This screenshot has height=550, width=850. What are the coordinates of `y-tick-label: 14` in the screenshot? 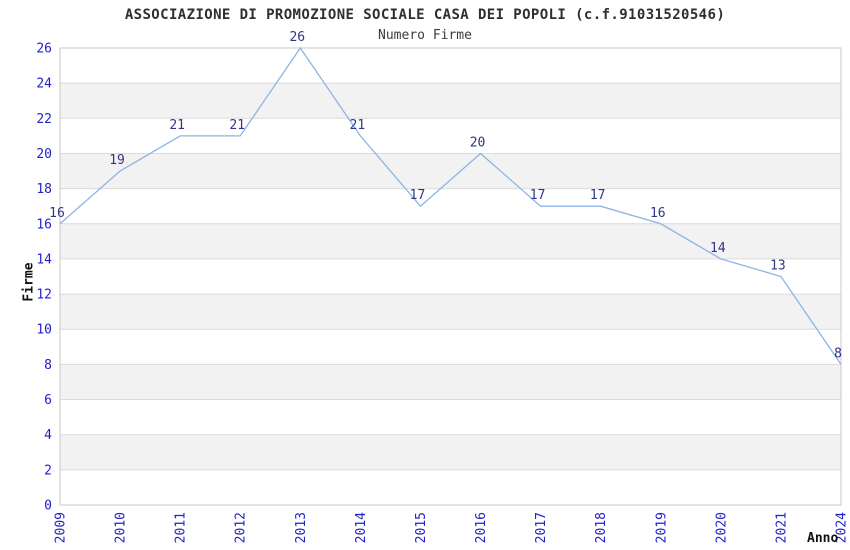 It's located at (44, 259).